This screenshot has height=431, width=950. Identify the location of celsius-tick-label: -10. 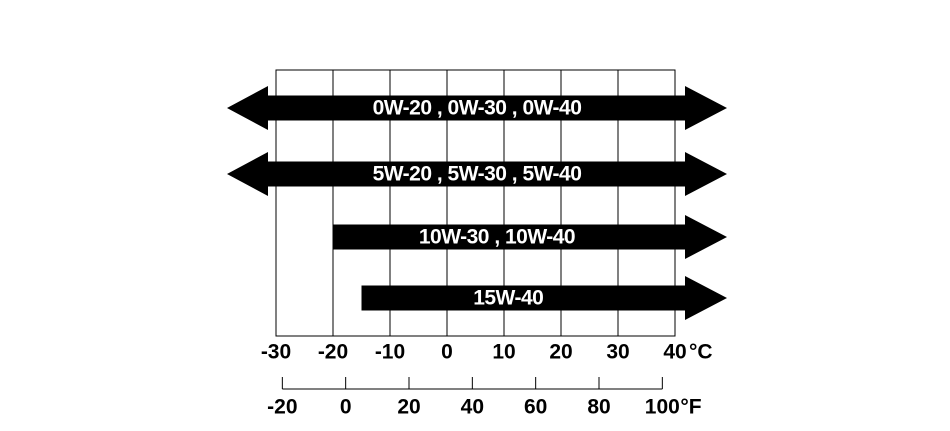
(390, 352).